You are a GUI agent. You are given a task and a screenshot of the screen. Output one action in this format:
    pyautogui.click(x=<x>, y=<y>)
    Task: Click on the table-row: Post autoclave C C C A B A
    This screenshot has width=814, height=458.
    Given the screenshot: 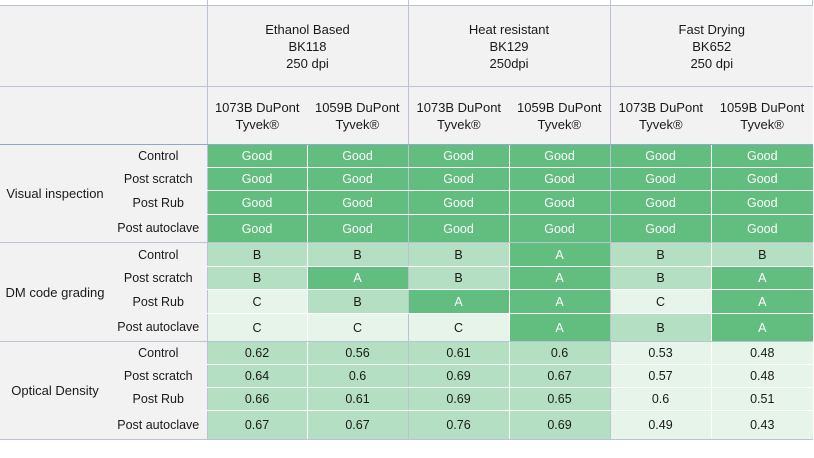 What is the action you would take?
    pyautogui.click(x=407, y=327)
    